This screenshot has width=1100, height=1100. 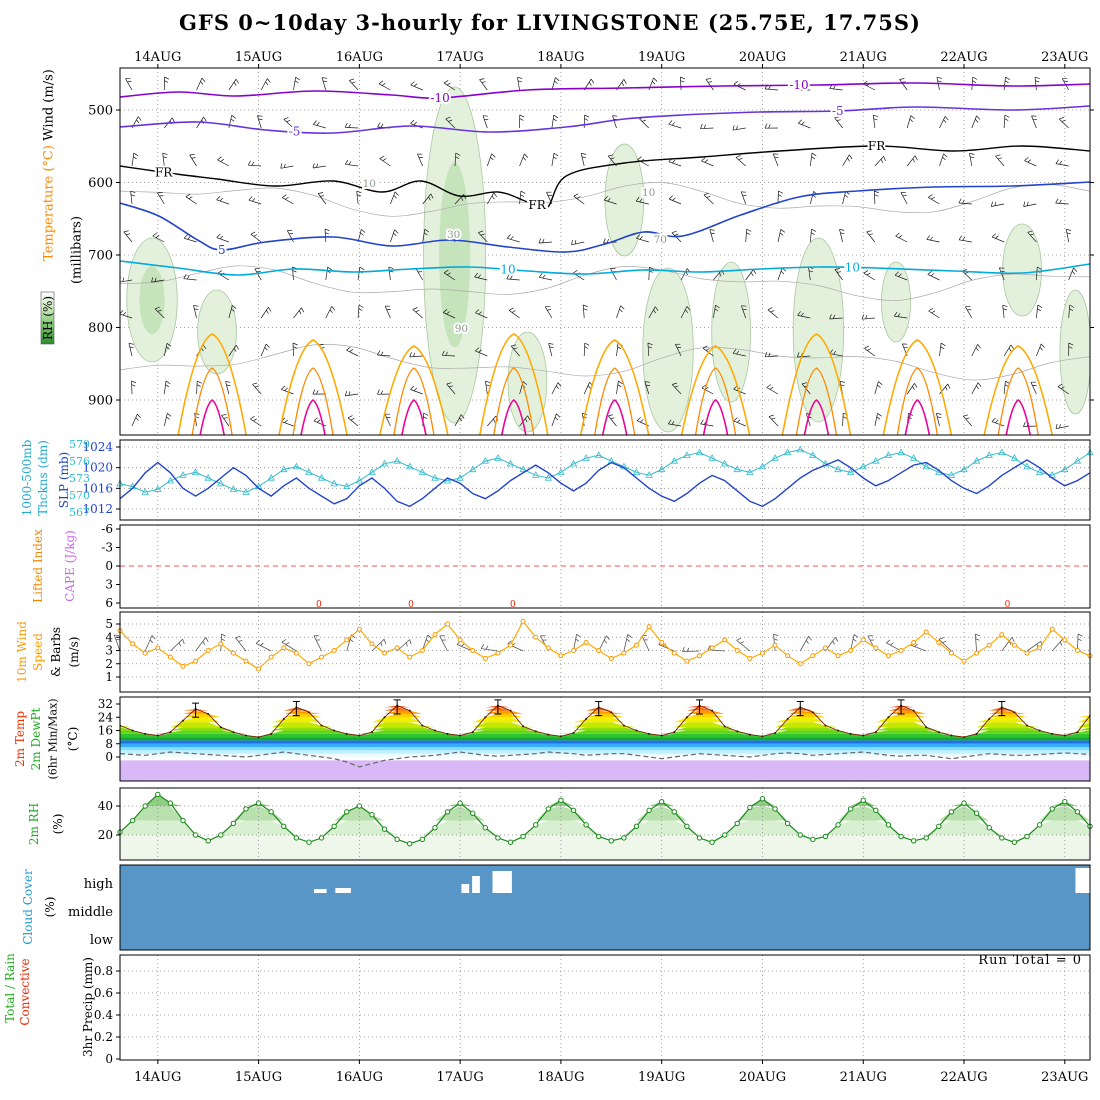 What do you see at coordinates (100, 328) in the screenshot?
I see `pressure-tick-label: 800` at bounding box center [100, 328].